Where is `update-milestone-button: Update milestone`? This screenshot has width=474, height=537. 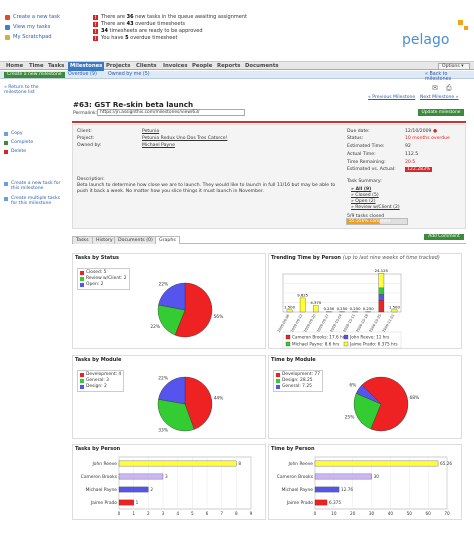 update-milestone-button: Update milestone is located at coordinates (441, 112).